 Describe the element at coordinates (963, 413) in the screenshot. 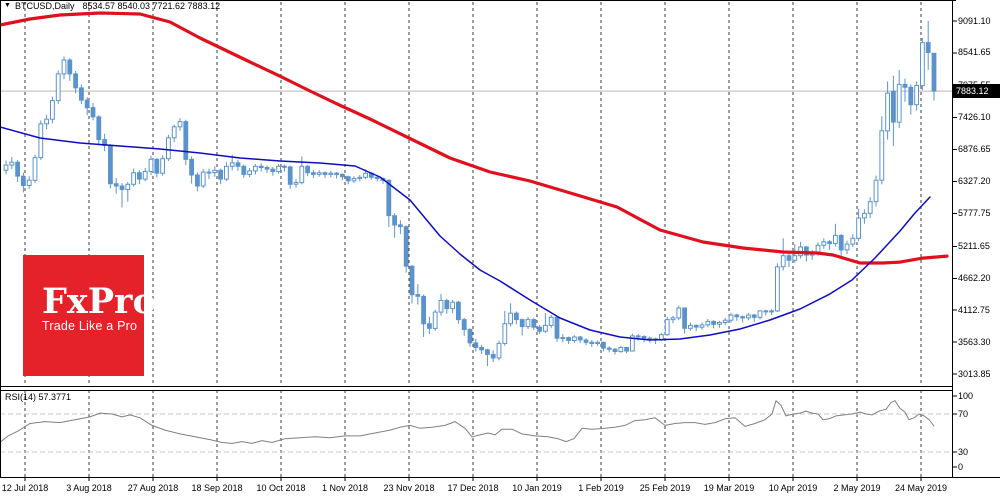

I see `rsi-axis-label: 70` at that location.